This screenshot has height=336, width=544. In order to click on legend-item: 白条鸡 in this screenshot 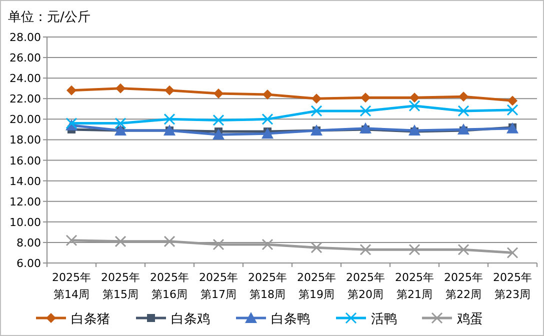, I will do `click(173, 319)`.